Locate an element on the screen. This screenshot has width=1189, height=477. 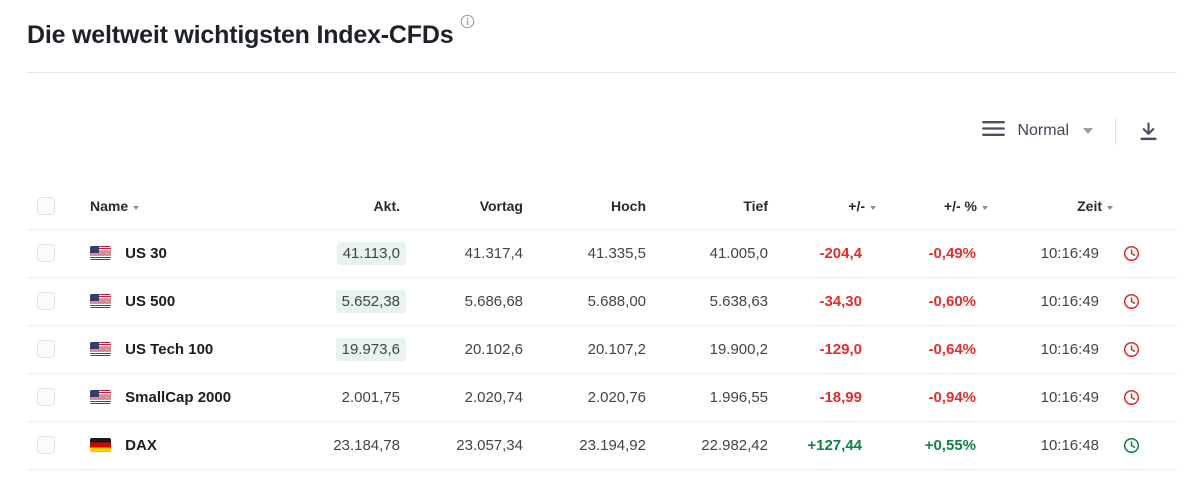
instrument-name: US Tech 100 is located at coordinates (169, 349).